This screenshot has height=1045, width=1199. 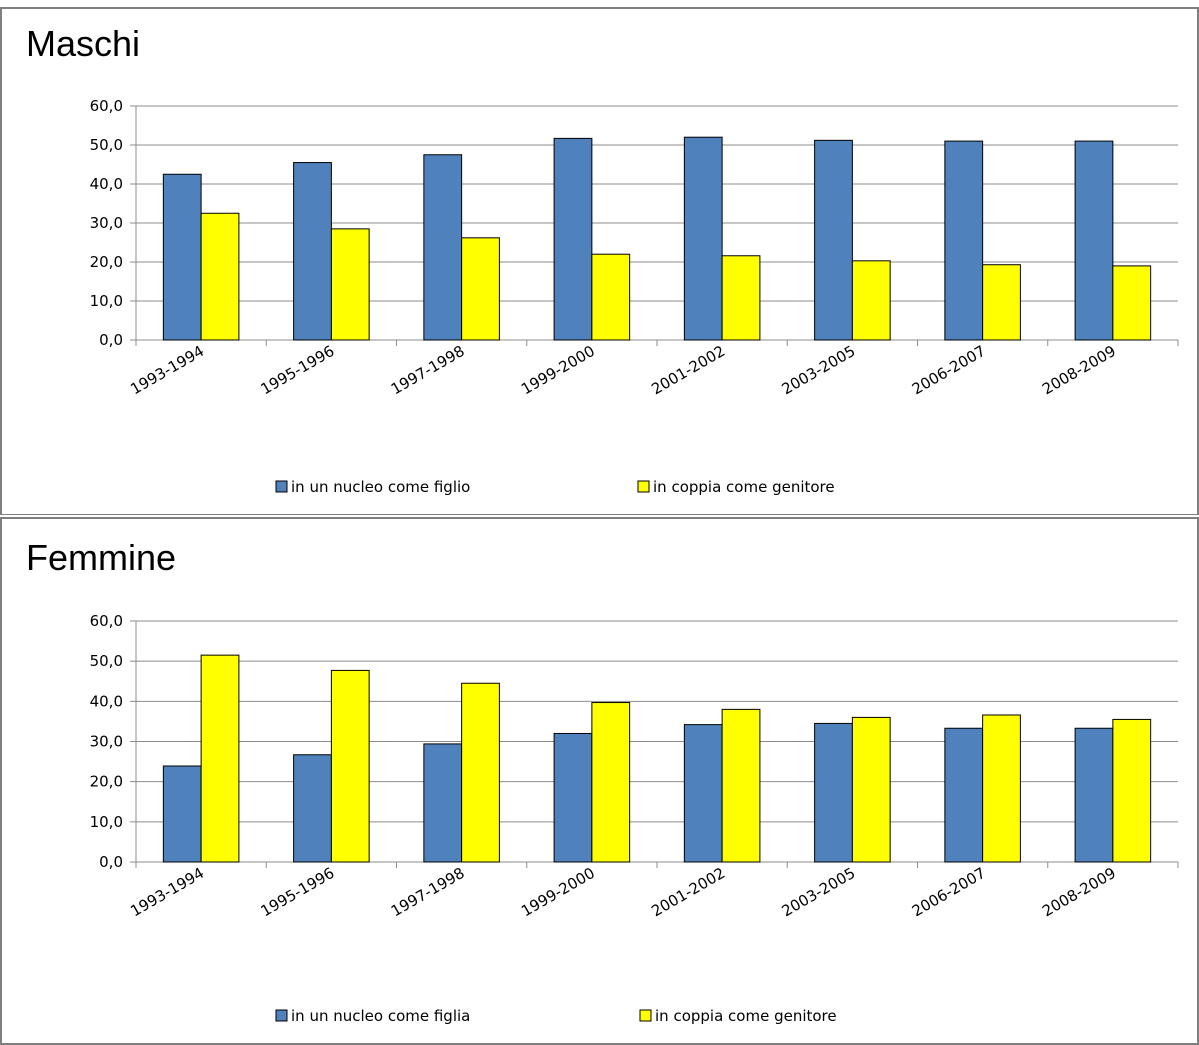 What do you see at coordinates (380, 1016) in the screenshot?
I see `legend-label: in un nucleo come figlia` at bounding box center [380, 1016].